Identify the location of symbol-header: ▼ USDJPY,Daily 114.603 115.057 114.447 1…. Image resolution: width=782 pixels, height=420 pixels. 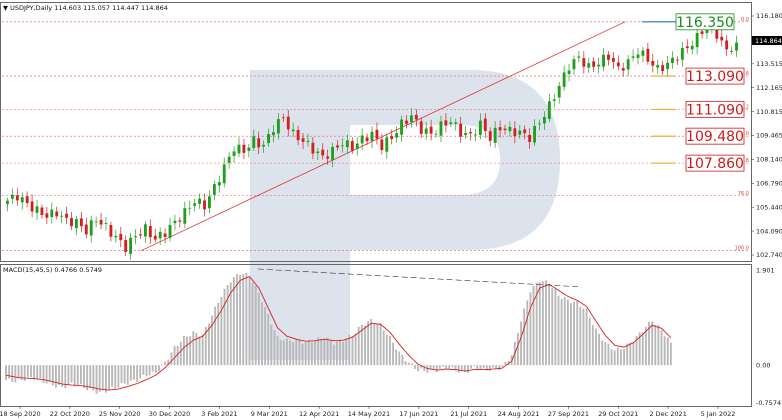
(85, 8).